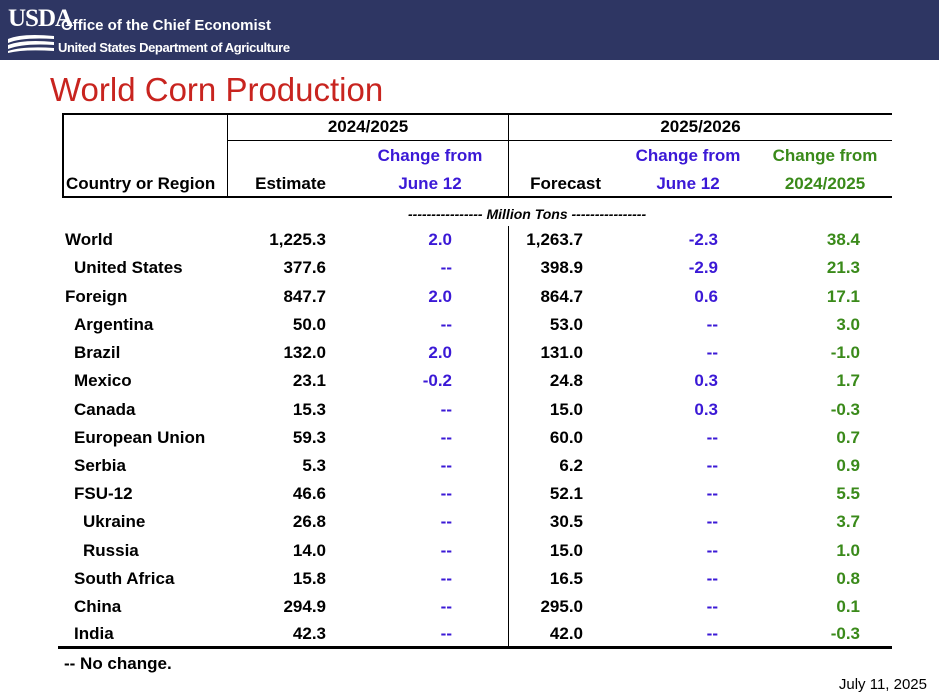 Image resolution: width=939 pixels, height=700 pixels. Describe the element at coordinates (31, 44) in the screenshot. I see `usda-swoosh-icon` at that location.